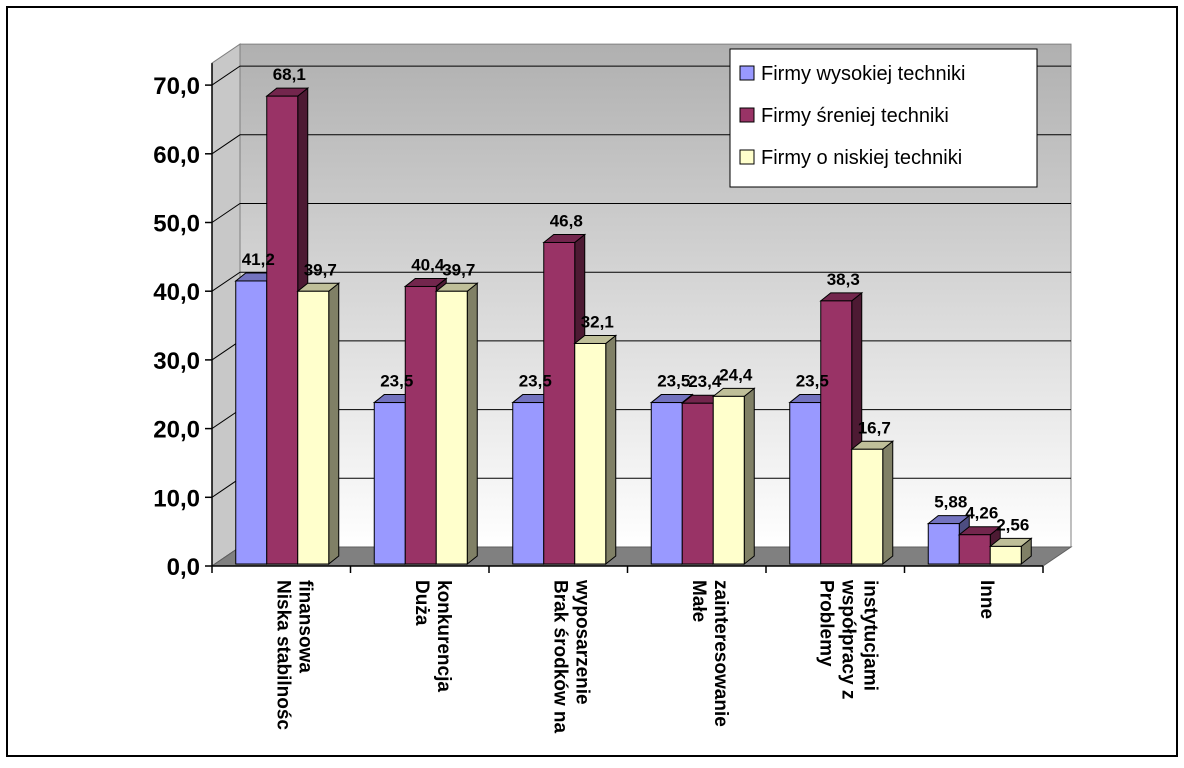  What do you see at coordinates (869, 635) in the screenshot?
I see `category-label-line: instytucjami` at bounding box center [869, 635].